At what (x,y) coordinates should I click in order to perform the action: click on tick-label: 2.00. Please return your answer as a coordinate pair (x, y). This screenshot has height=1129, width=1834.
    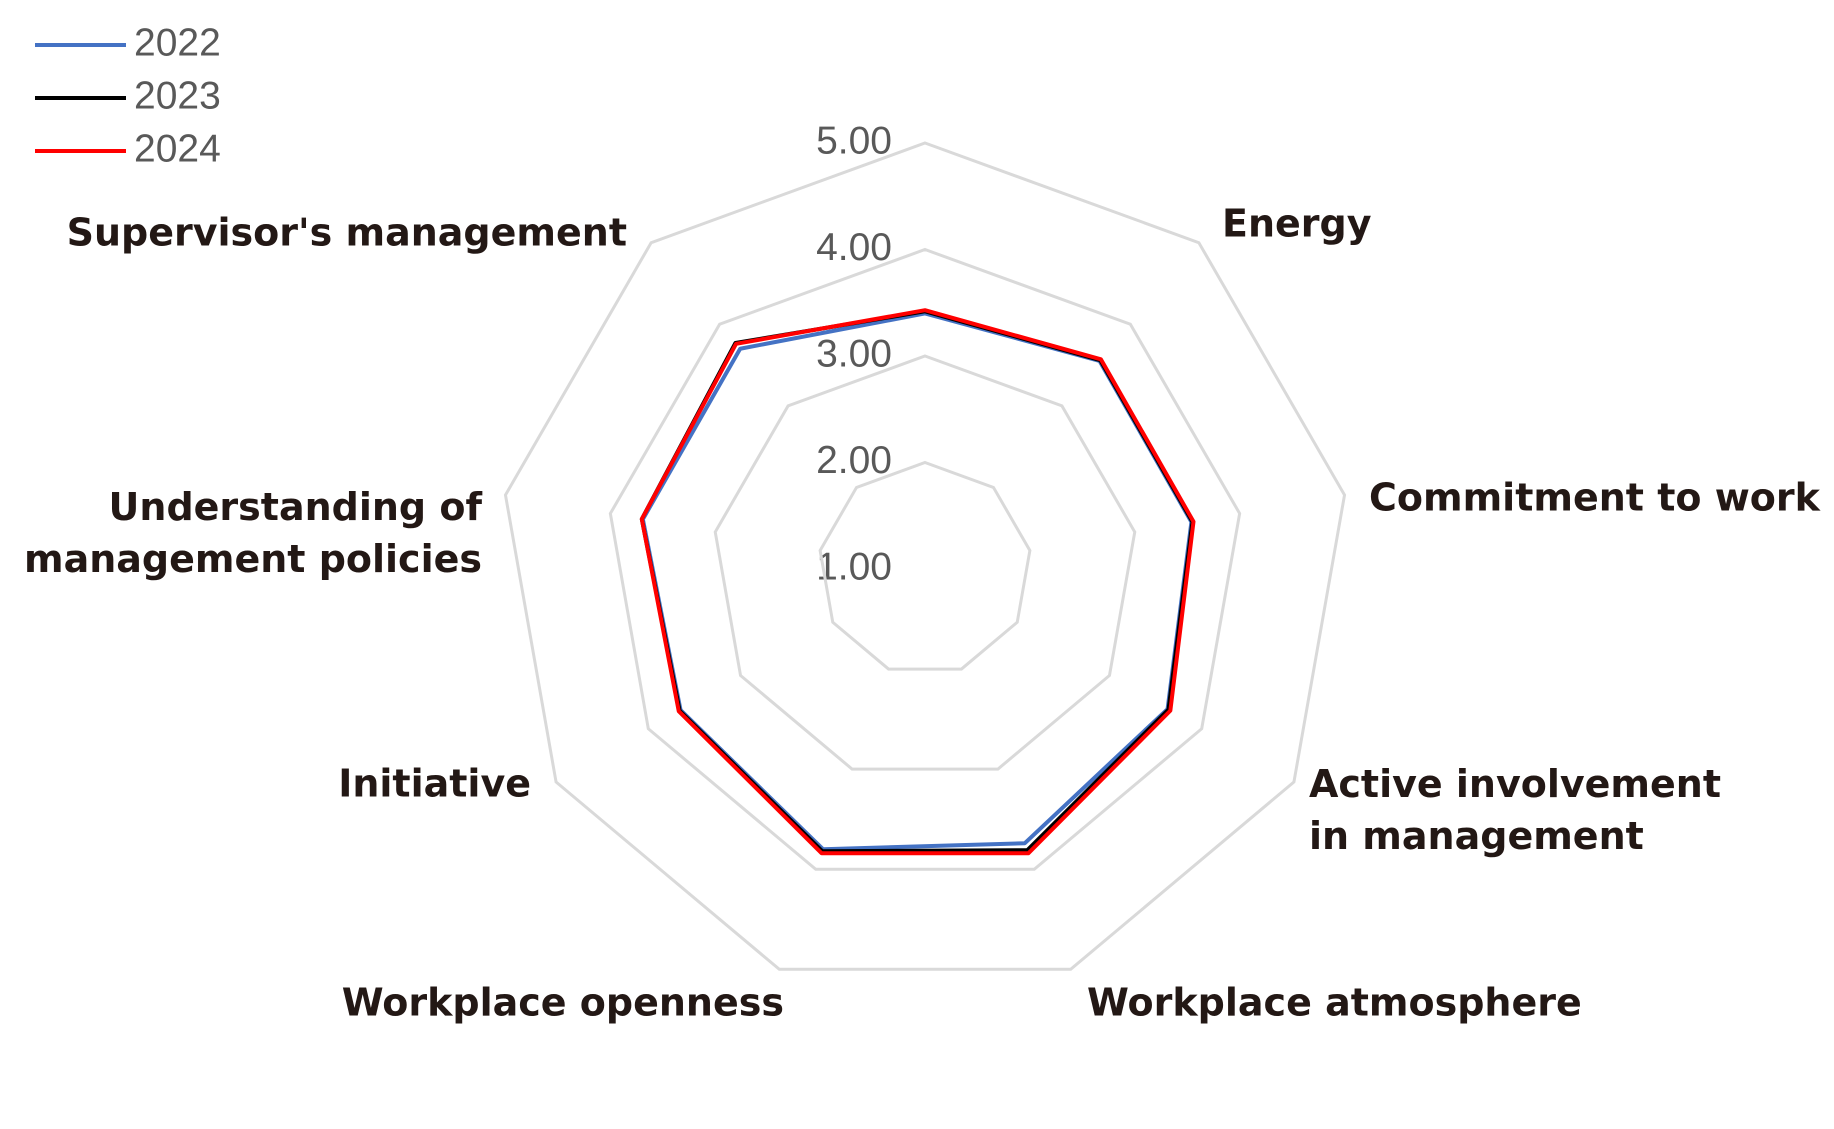
    Looking at the image, I should click on (854, 460).